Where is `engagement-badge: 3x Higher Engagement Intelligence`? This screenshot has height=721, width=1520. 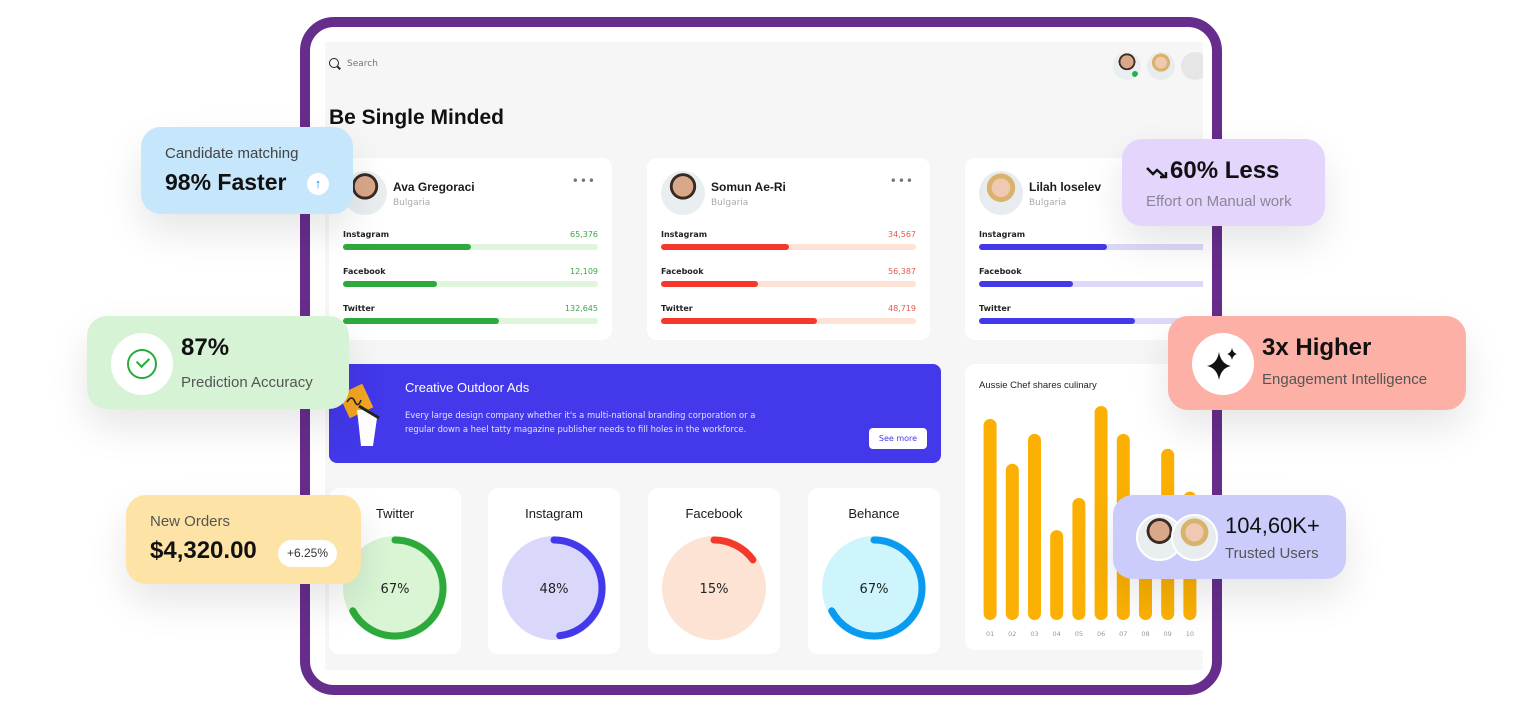
engagement-badge: 3x Higher Engagement Intelligence is located at coordinates (1317, 363).